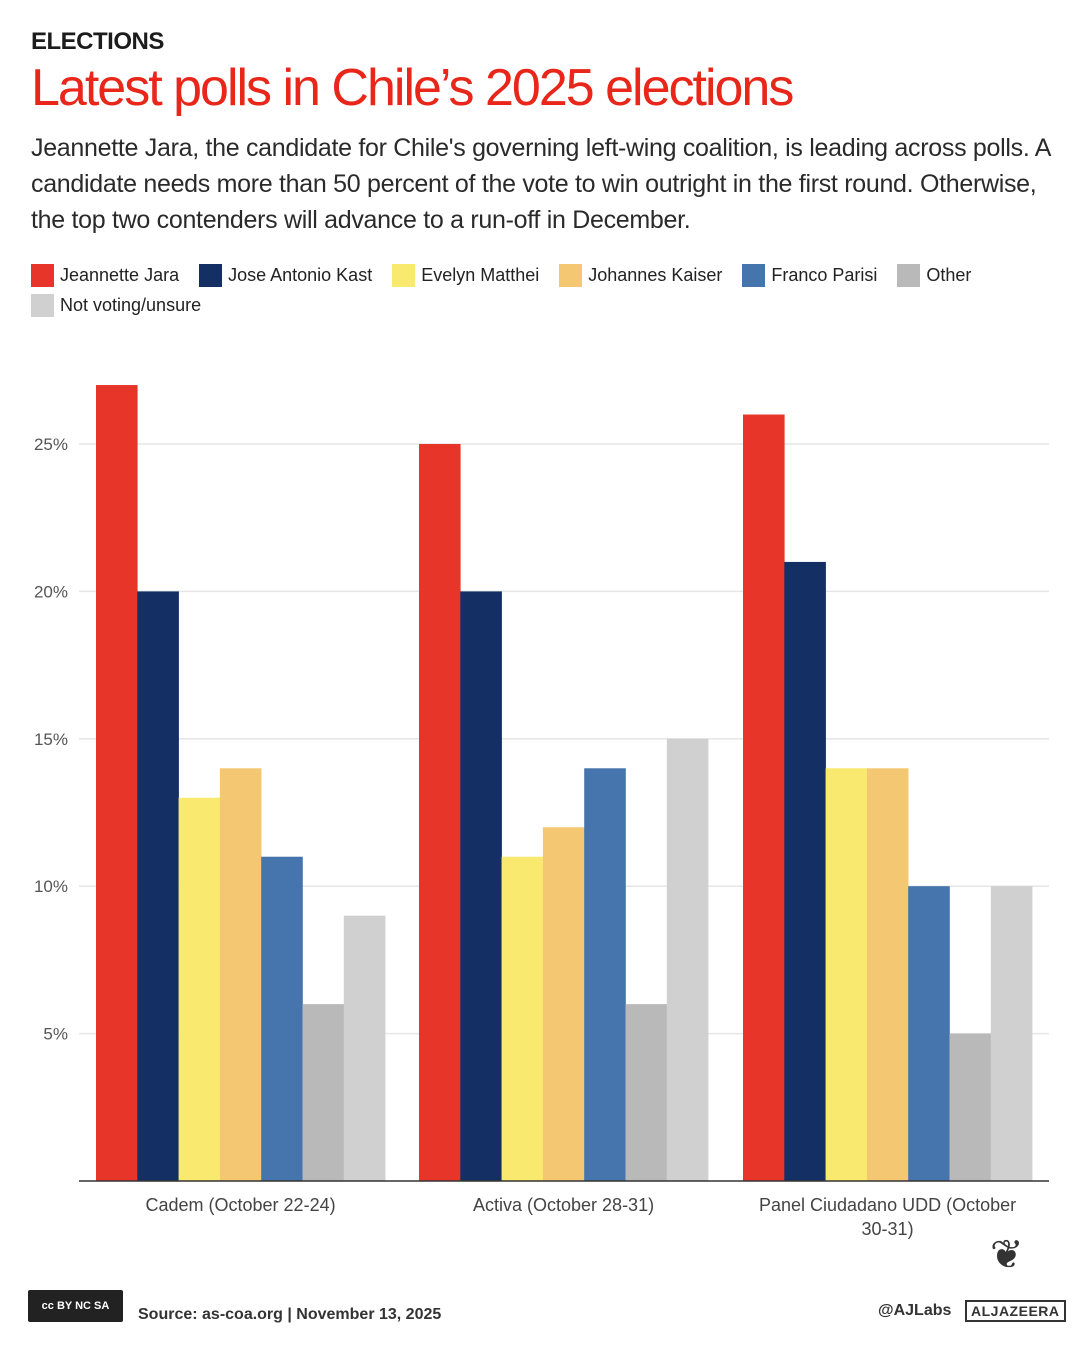 This screenshot has width=1081, height=1351. I want to click on y-tick-label: 5%, so click(55, 1034).